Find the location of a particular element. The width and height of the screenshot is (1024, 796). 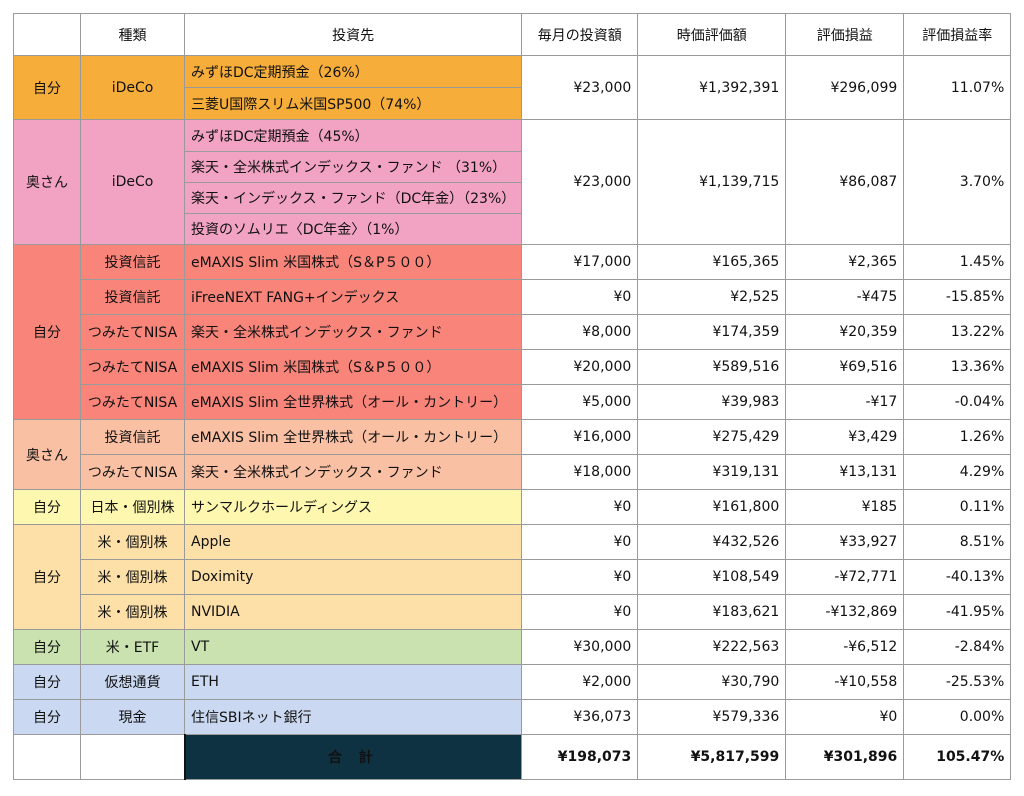

gain-cell: ¥3,429 is located at coordinates (845, 437).